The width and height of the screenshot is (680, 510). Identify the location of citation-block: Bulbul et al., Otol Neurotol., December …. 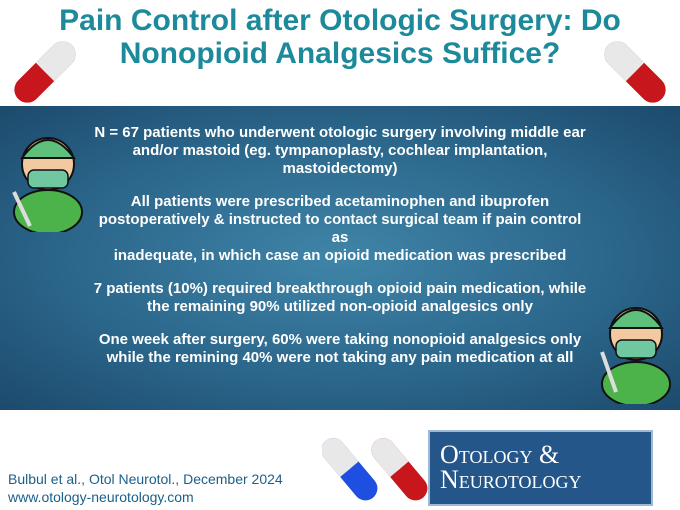
(145, 488).